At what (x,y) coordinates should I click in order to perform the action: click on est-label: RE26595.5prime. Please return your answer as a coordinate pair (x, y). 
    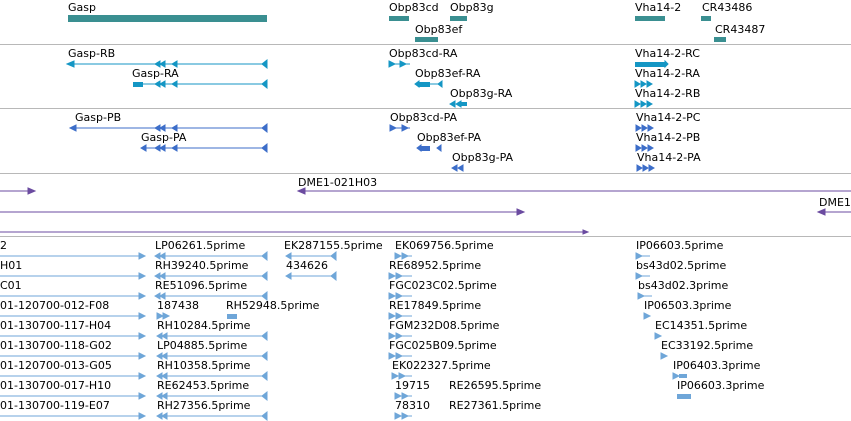
    Looking at the image, I should click on (495, 385).